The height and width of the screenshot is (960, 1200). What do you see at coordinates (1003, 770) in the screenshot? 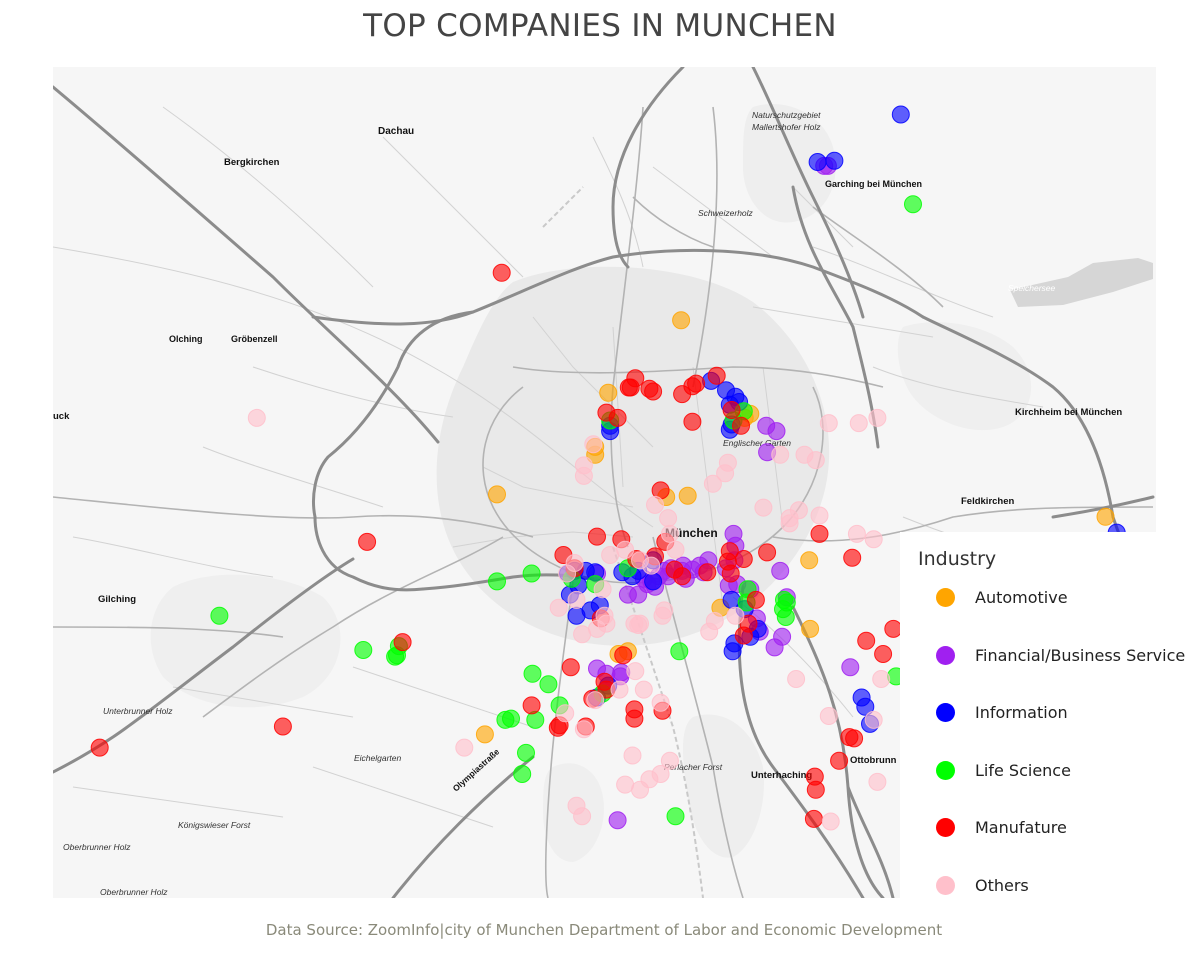
I see `legend-item-life-science: Life Science` at bounding box center [1003, 770].